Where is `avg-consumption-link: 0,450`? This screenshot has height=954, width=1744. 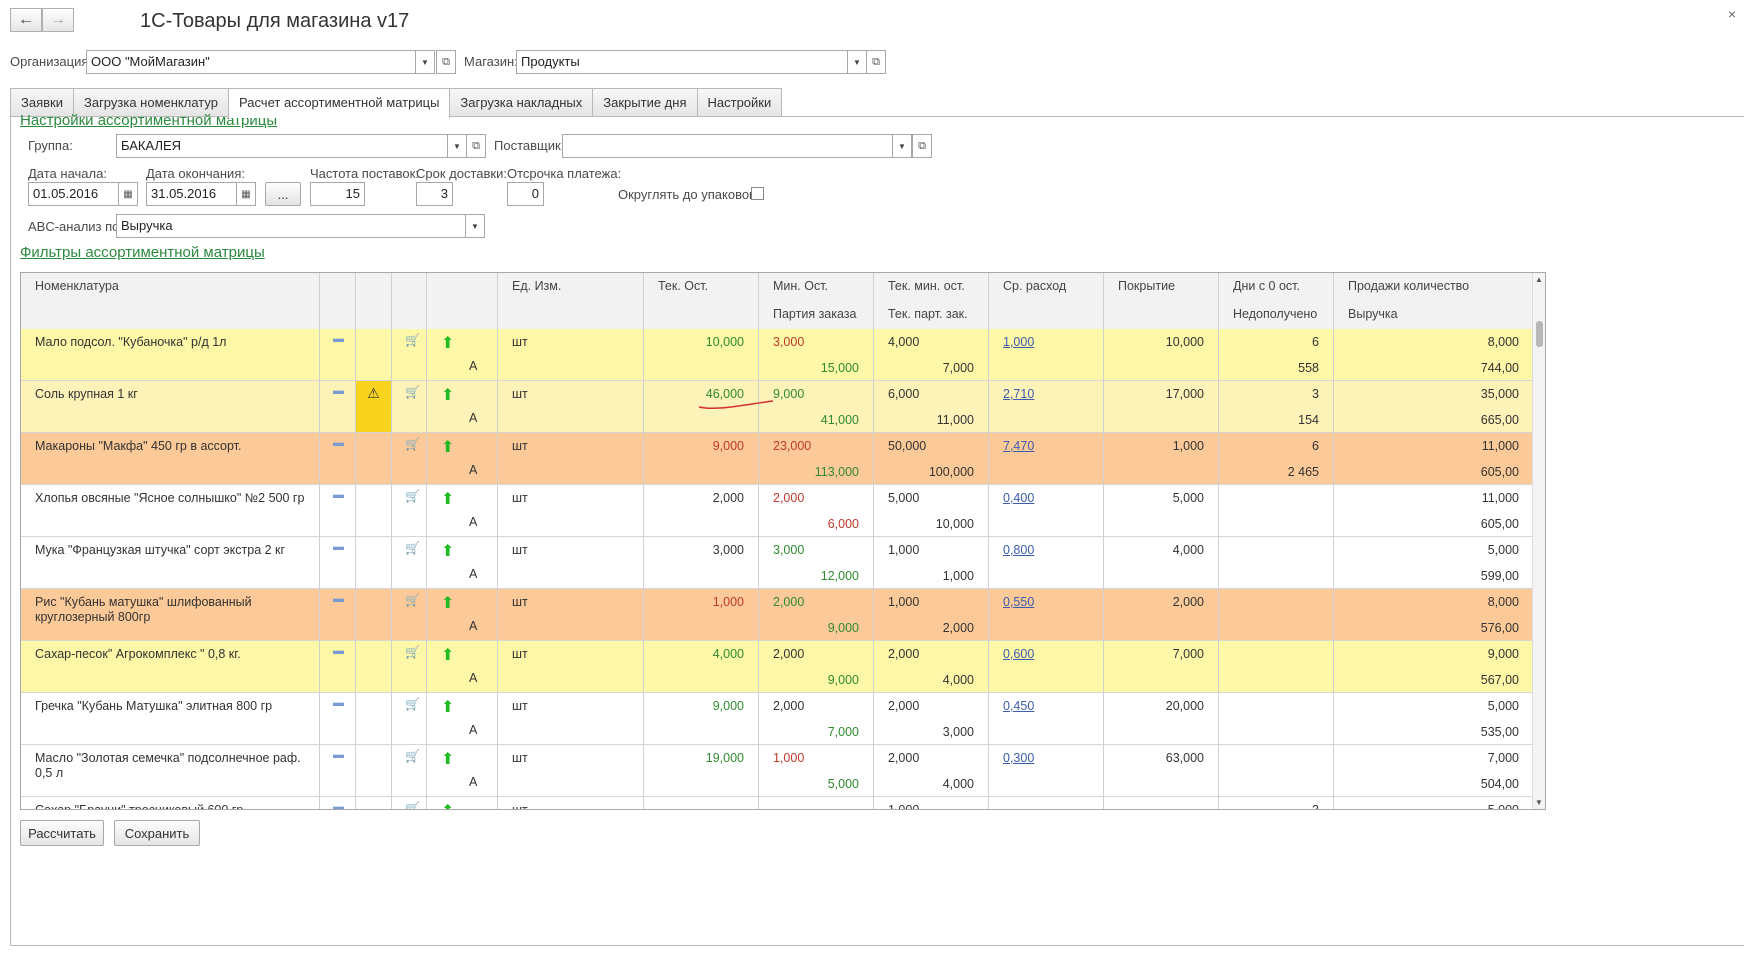
avg-consumption-link: 0,450 is located at coordinates (1019, 706).